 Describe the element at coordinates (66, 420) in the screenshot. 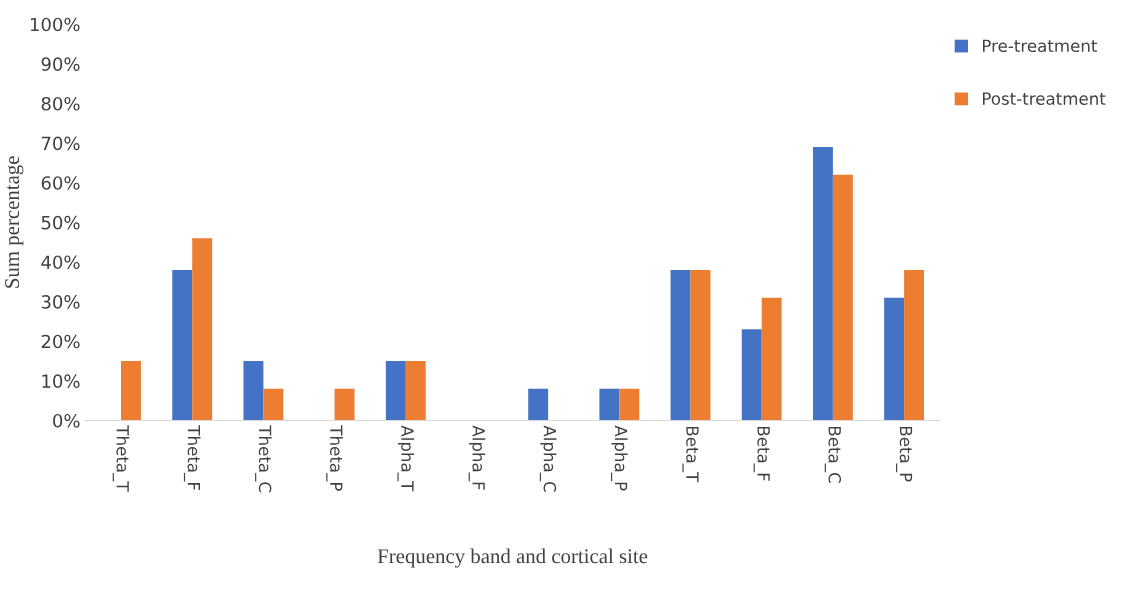

I see `y-tick-label: 0%` at that location.